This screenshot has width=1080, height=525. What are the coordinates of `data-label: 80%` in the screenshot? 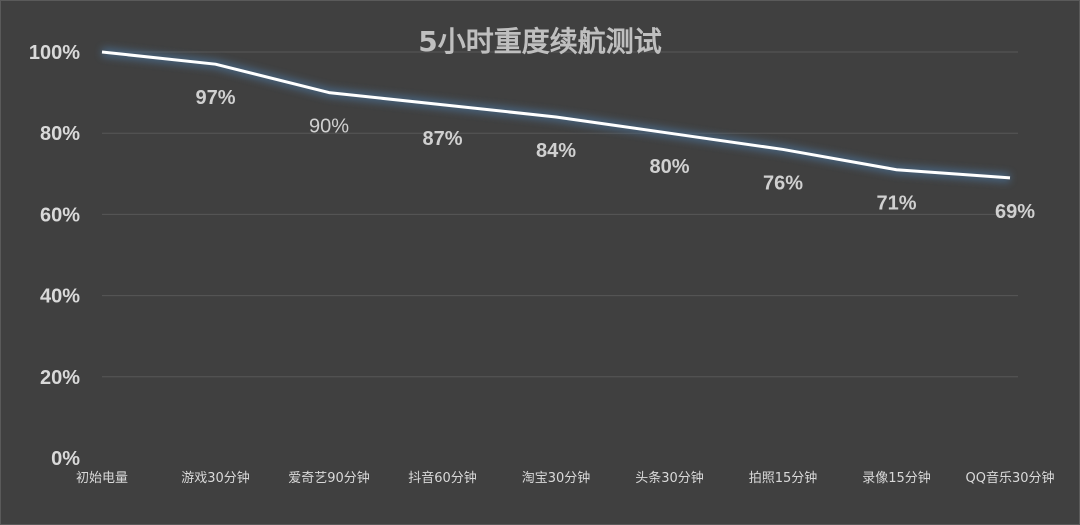 It's located at (669, 167).